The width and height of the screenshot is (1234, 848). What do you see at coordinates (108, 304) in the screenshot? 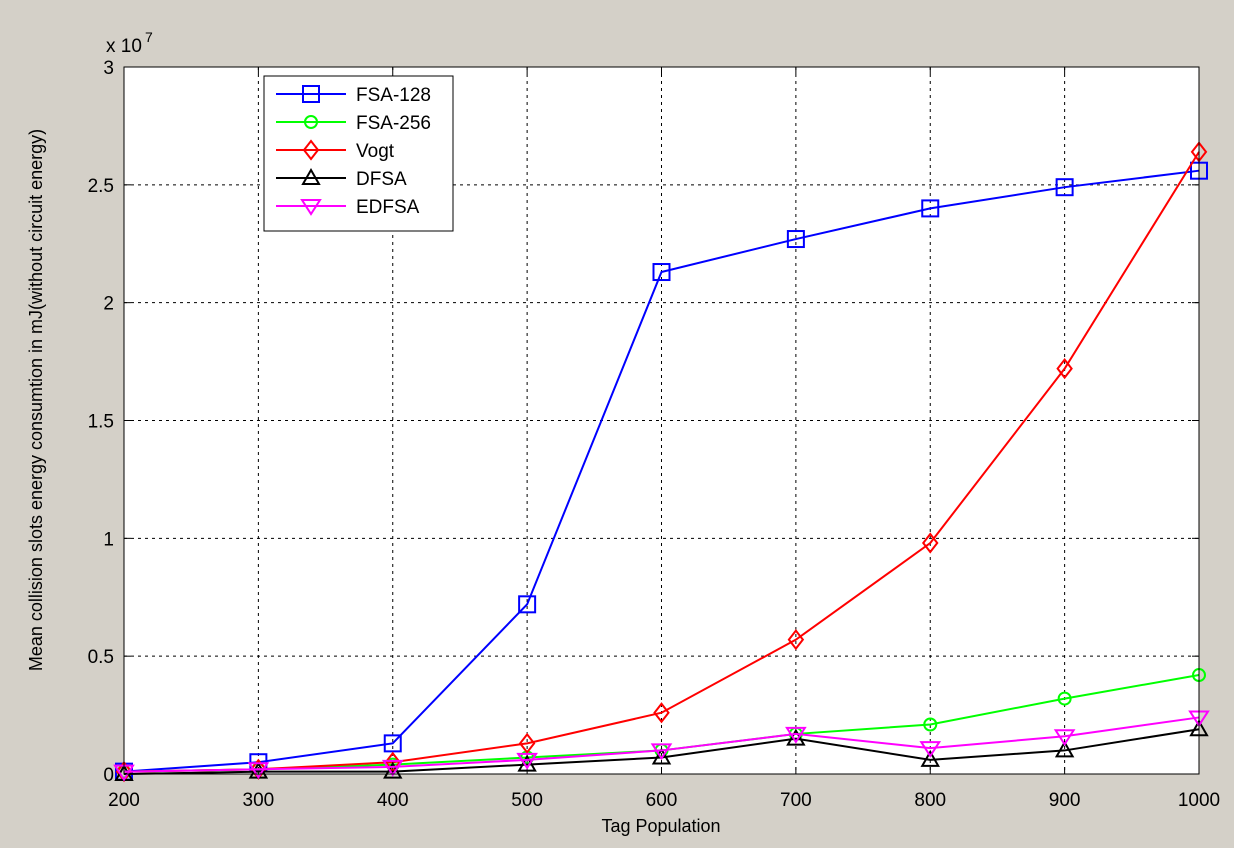
I see `y-tick-label: 2` at bounding box center [108, 304].